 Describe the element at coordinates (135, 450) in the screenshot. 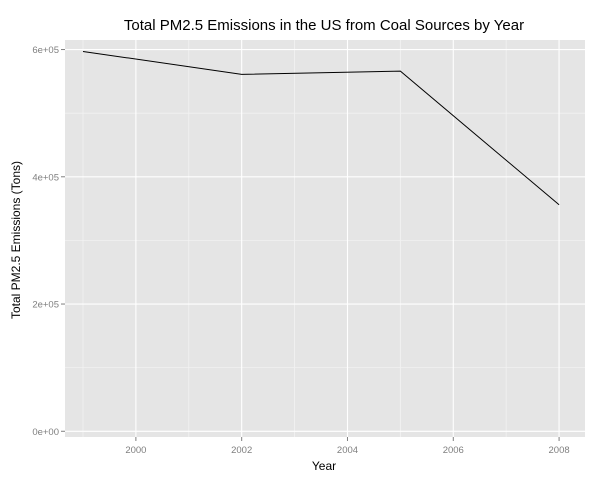

I see `x-tick-label: 2000` at that location.